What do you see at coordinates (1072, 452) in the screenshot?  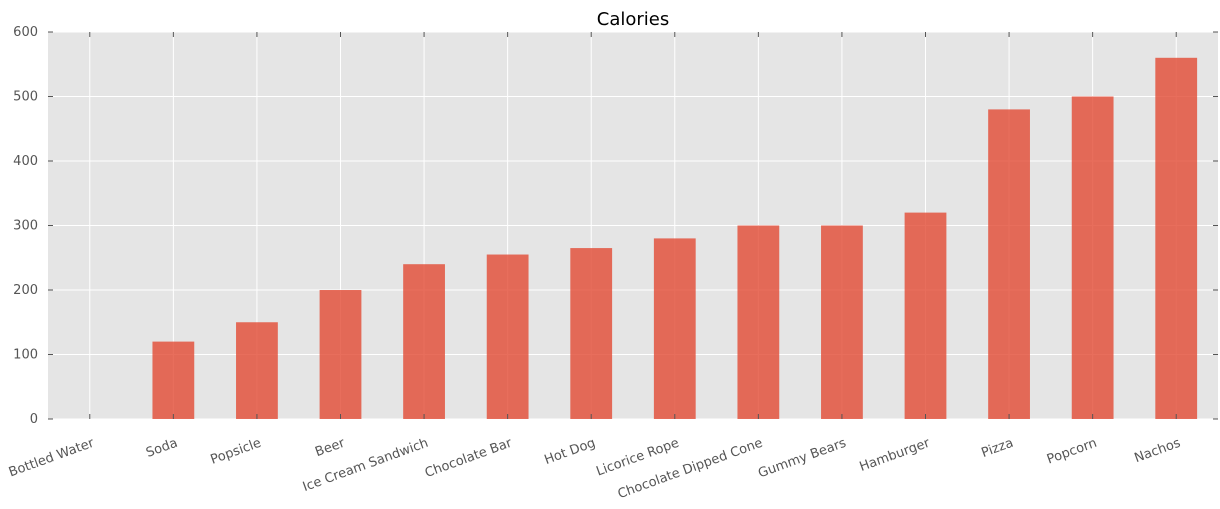 I see `x-tick-label: Popcorn` at bounding box center [1072, 452].